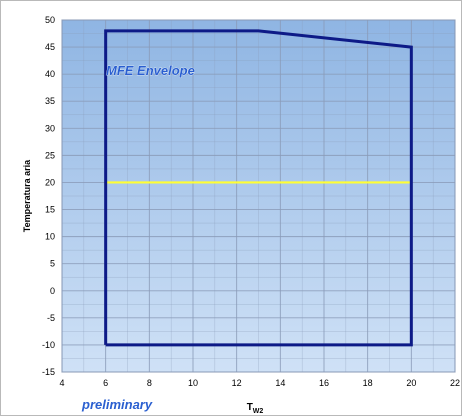 The width and height of the screenshot is (463, 417). What do you see at coordinates (324, 383) in the screenshot?
I see `x-tick-label: 16` at bounding box center [324, 383].